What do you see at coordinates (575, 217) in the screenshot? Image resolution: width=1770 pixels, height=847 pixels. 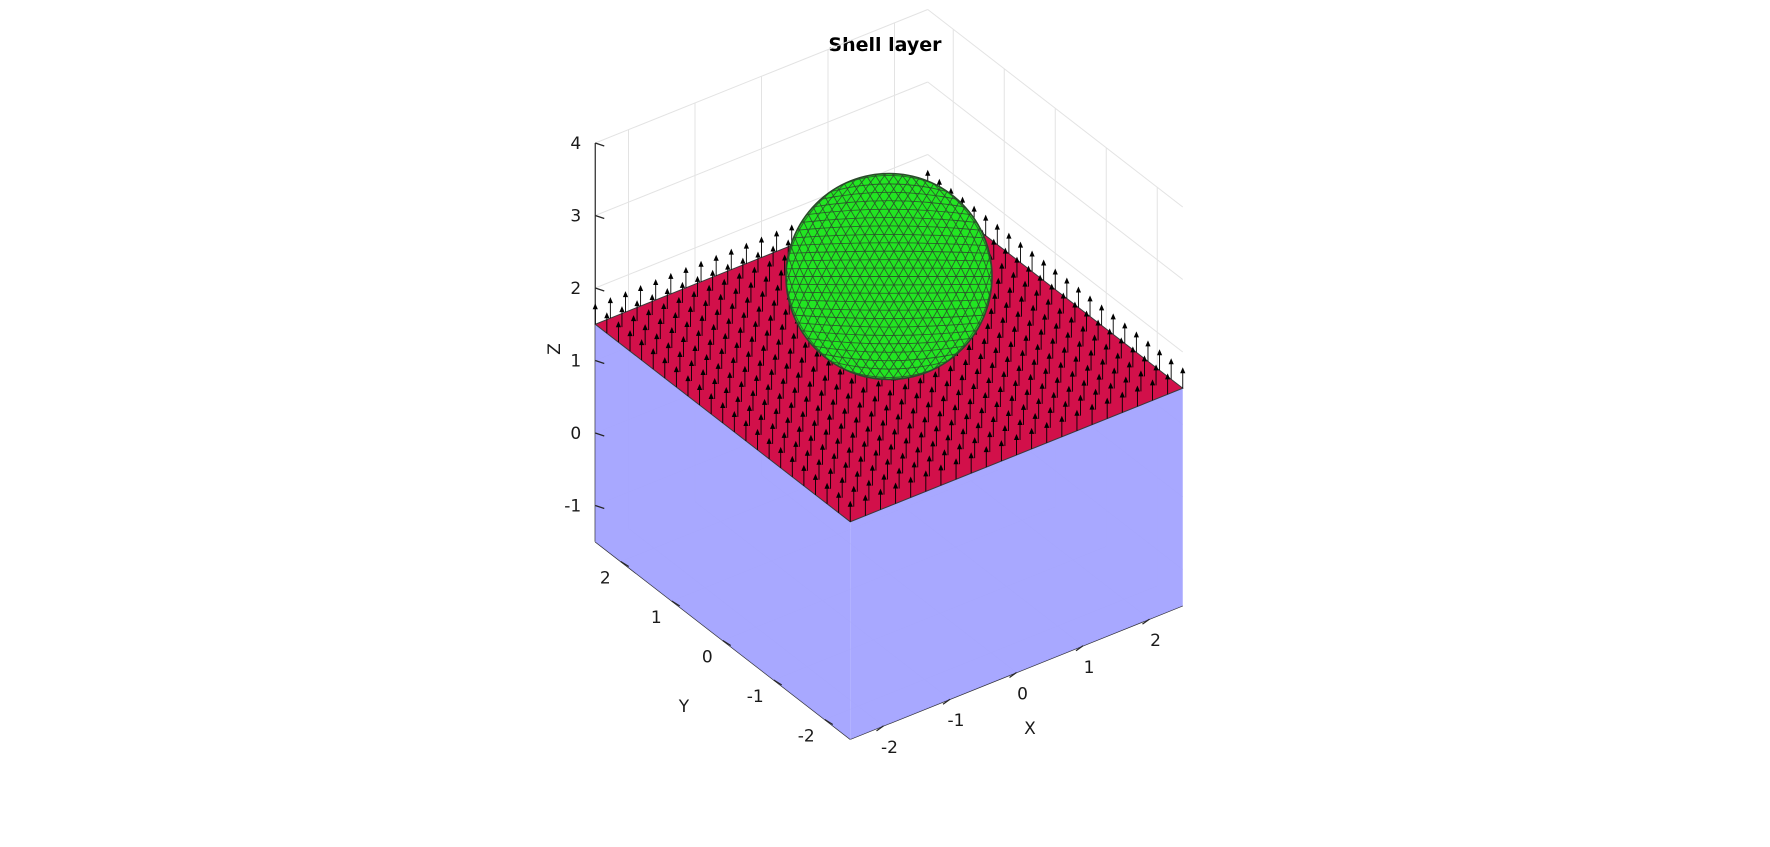 I see `z-tick-label: 3` at bounding box center [575, 217].